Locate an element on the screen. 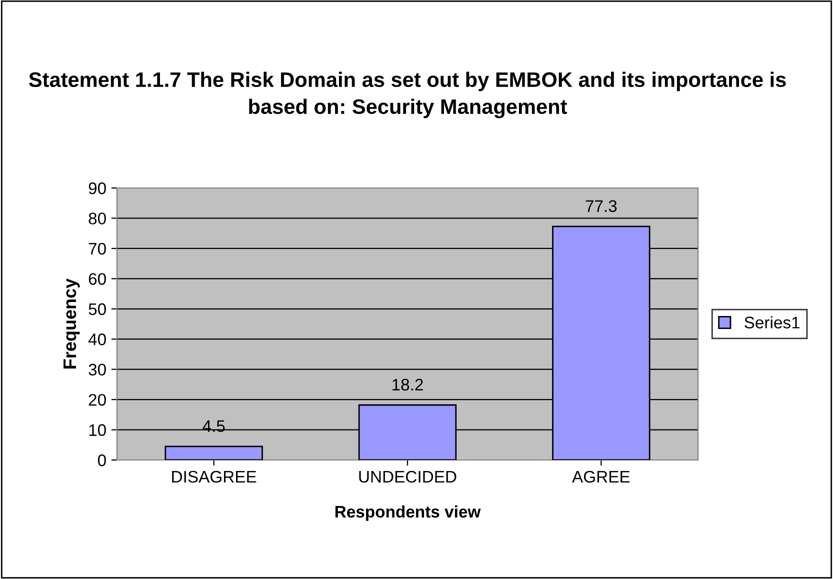  y-tick-label: 30 is located at coordinates (97, 370).